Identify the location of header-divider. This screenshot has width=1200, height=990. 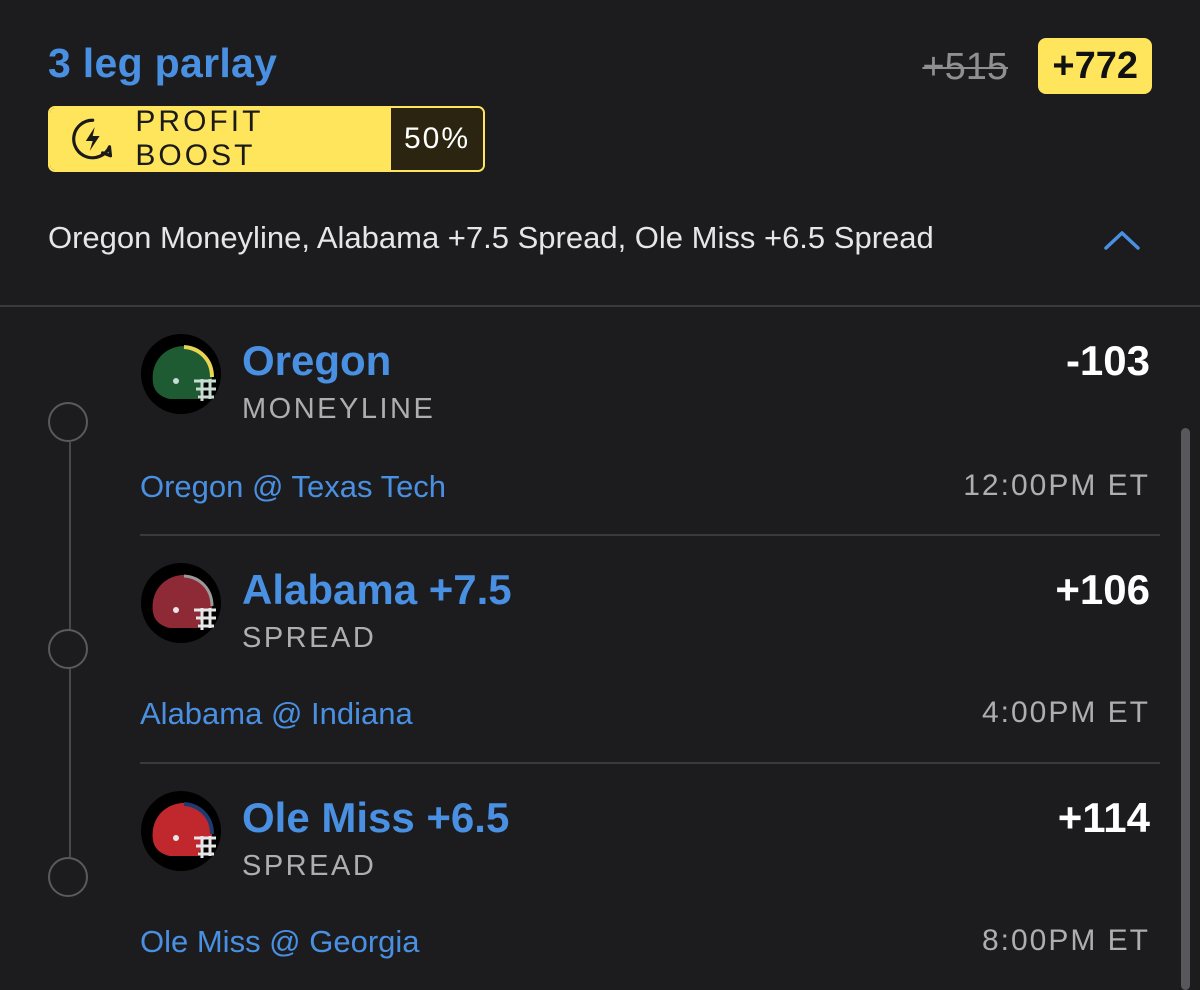
(600, 306).